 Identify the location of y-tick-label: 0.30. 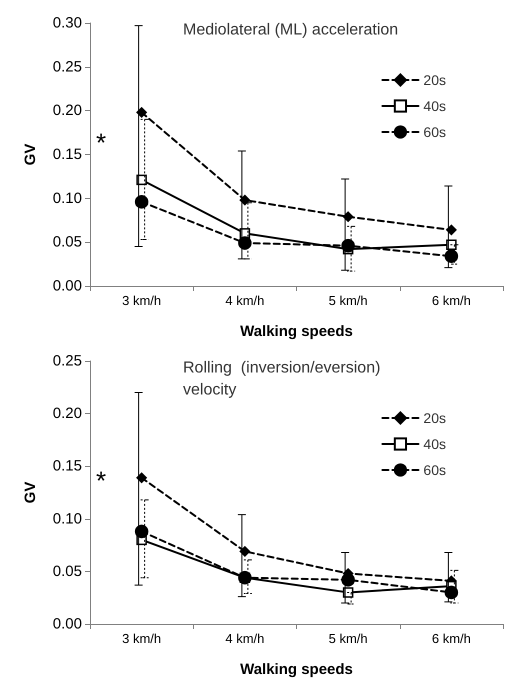
(67, 23).